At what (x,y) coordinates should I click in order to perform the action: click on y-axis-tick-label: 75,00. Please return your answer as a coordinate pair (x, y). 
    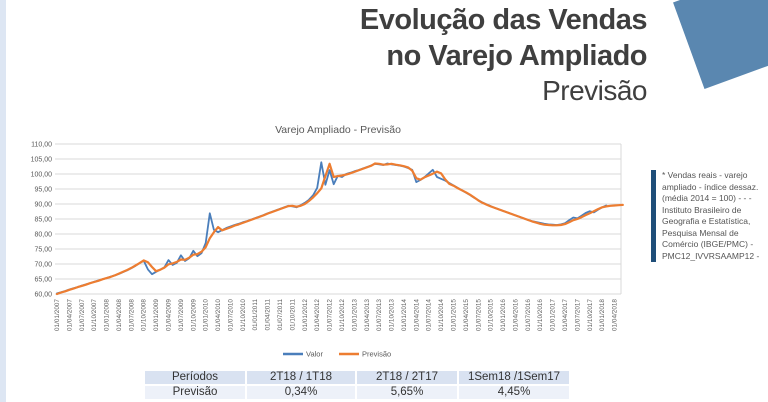
    Looking at the image, I should click on (43, 250).